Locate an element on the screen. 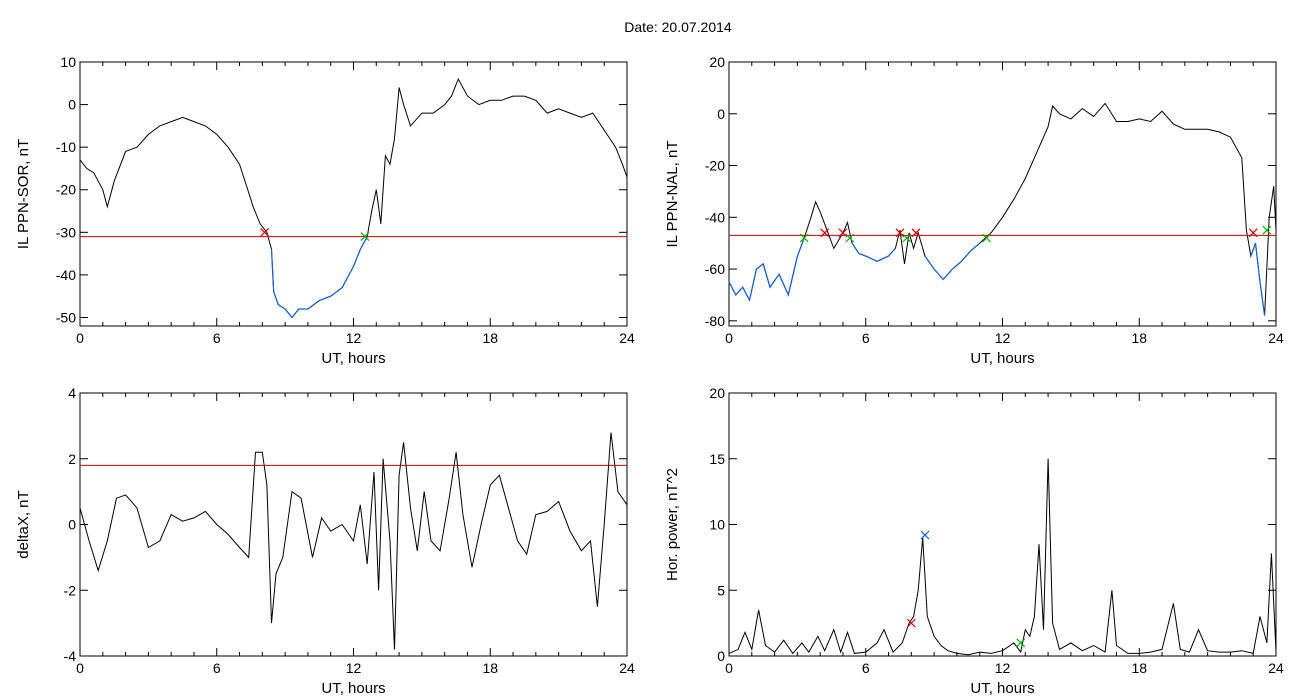  y-tick-label: 15 is located at coordinates (717, 459).